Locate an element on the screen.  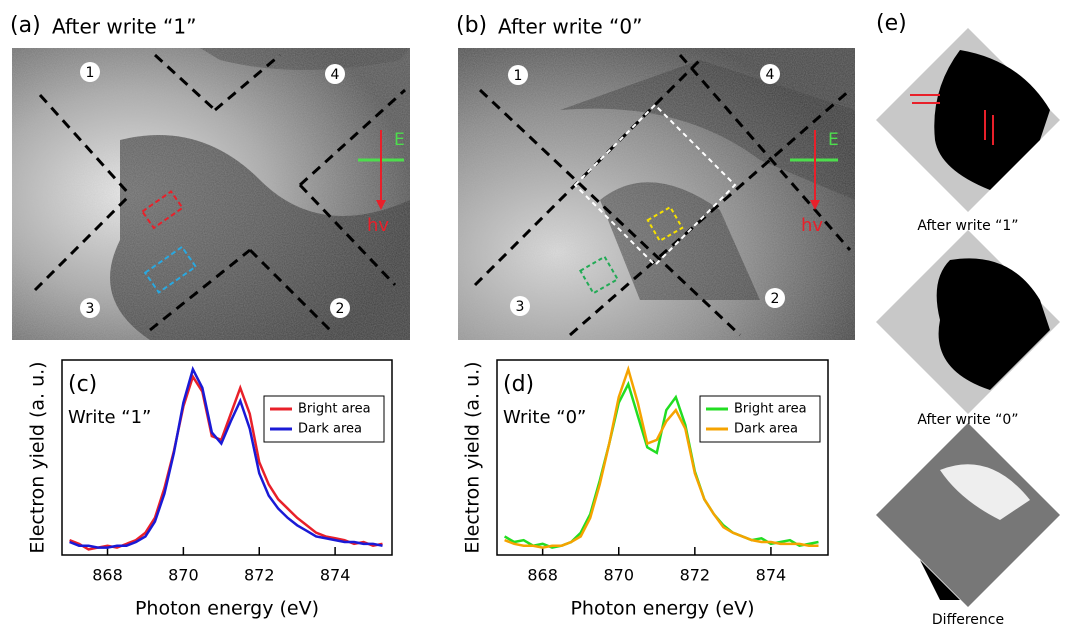
panel-title: After write “0” is located at coordinates (570, 27).